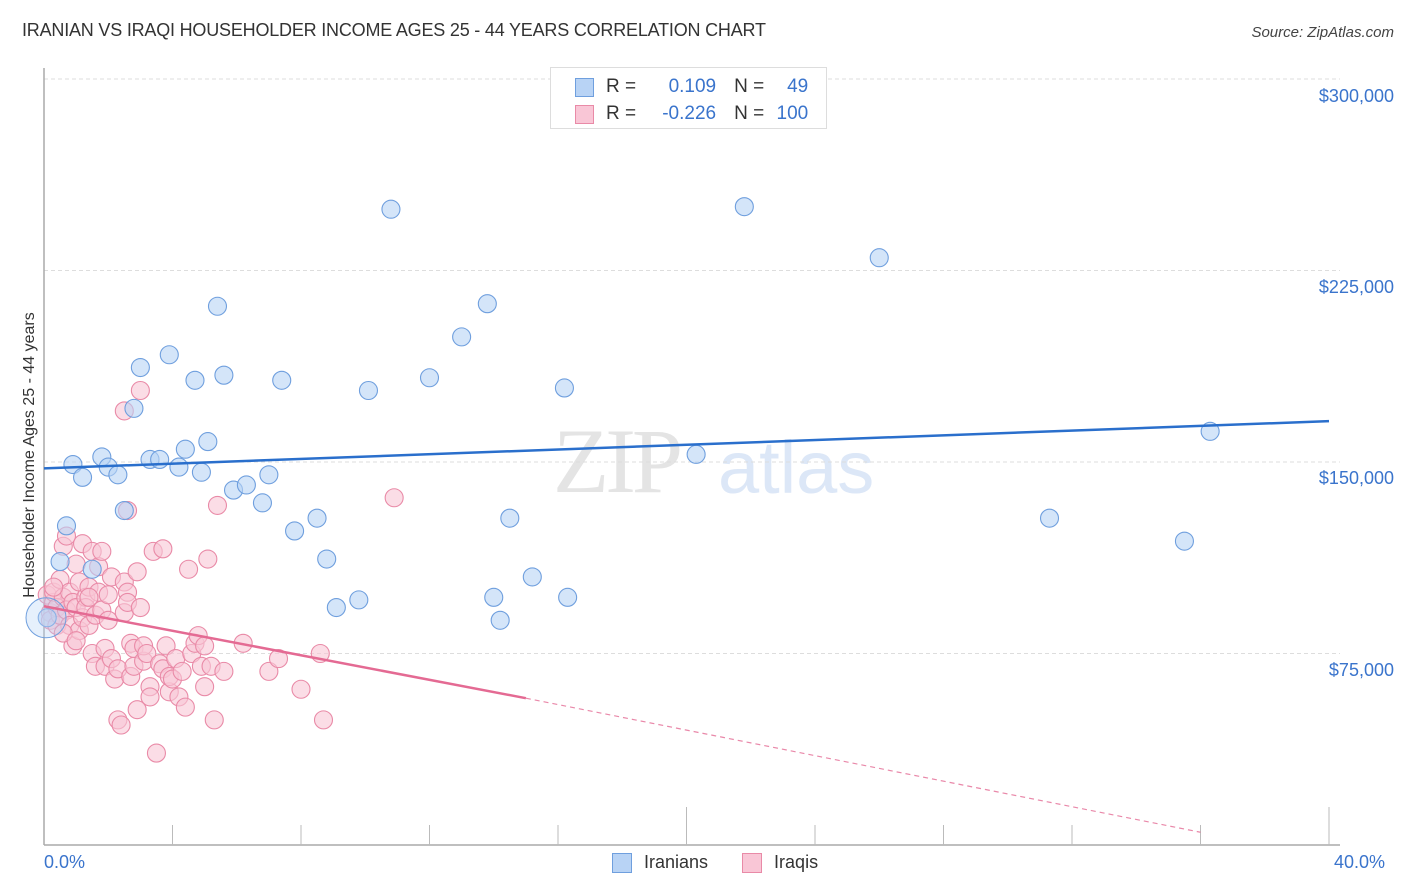 The width and height of the screenshot is (1406, 892). I want to click on x-tick-max: 40.0%, so click(1360, 862).